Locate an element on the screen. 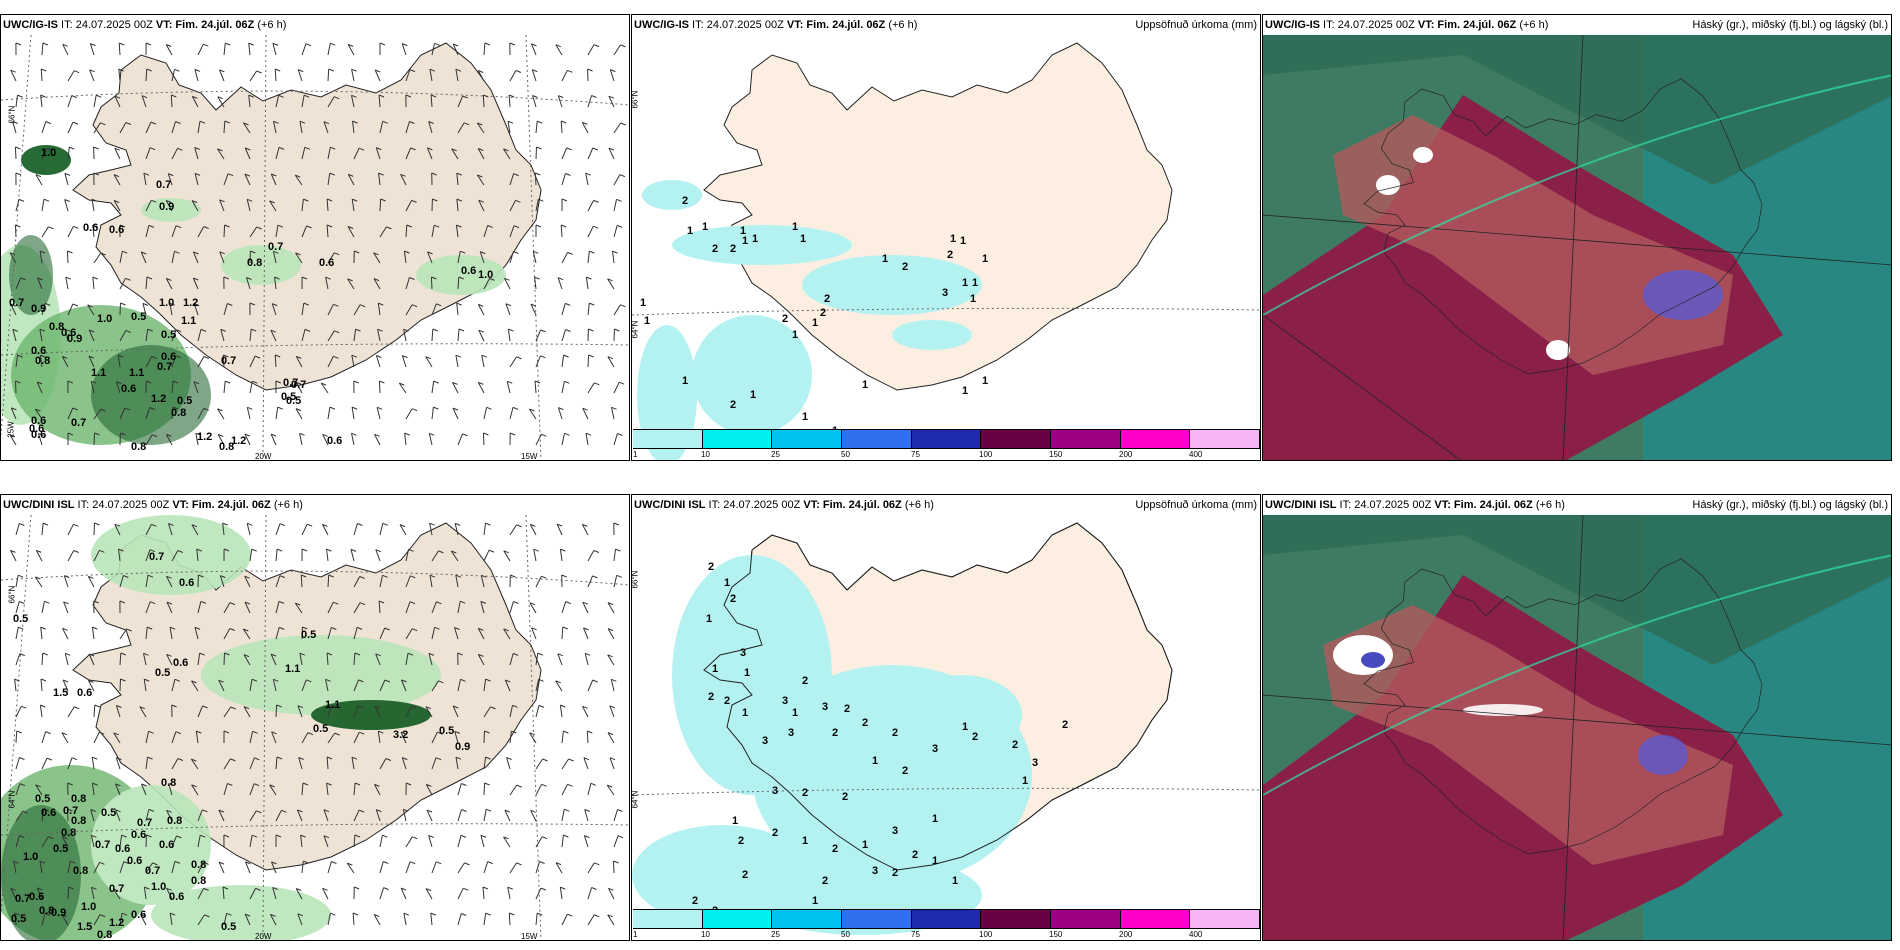 This screenshot has width=1900, height=950. value-label: 1.5 is located at coordinates (85, 927).